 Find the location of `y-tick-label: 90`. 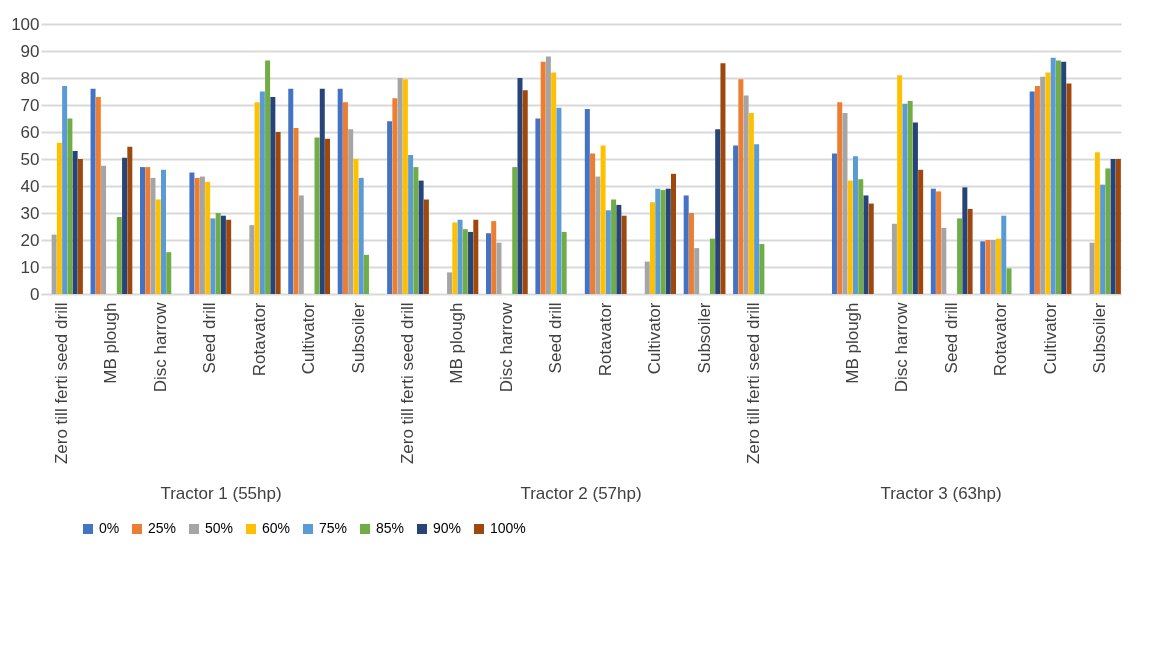

y-tick-label: 90 is located at coordinates (30, 51).